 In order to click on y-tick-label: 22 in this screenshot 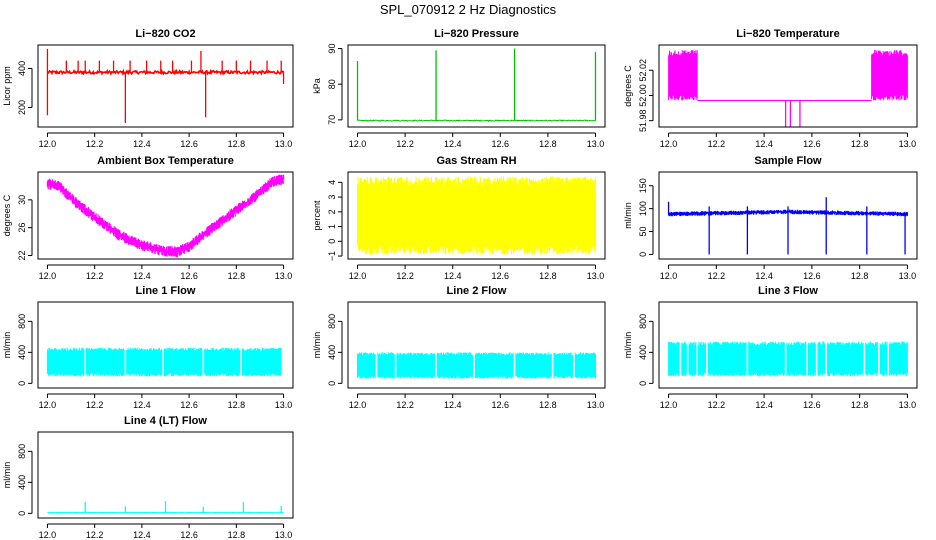, I will do `click(22, 256)`.